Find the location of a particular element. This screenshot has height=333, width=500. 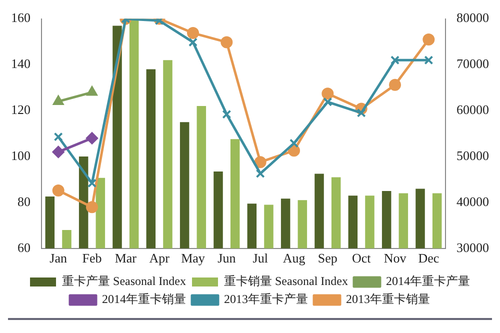

y2-tick-label: 70000 is located at coordinates (472, 64).